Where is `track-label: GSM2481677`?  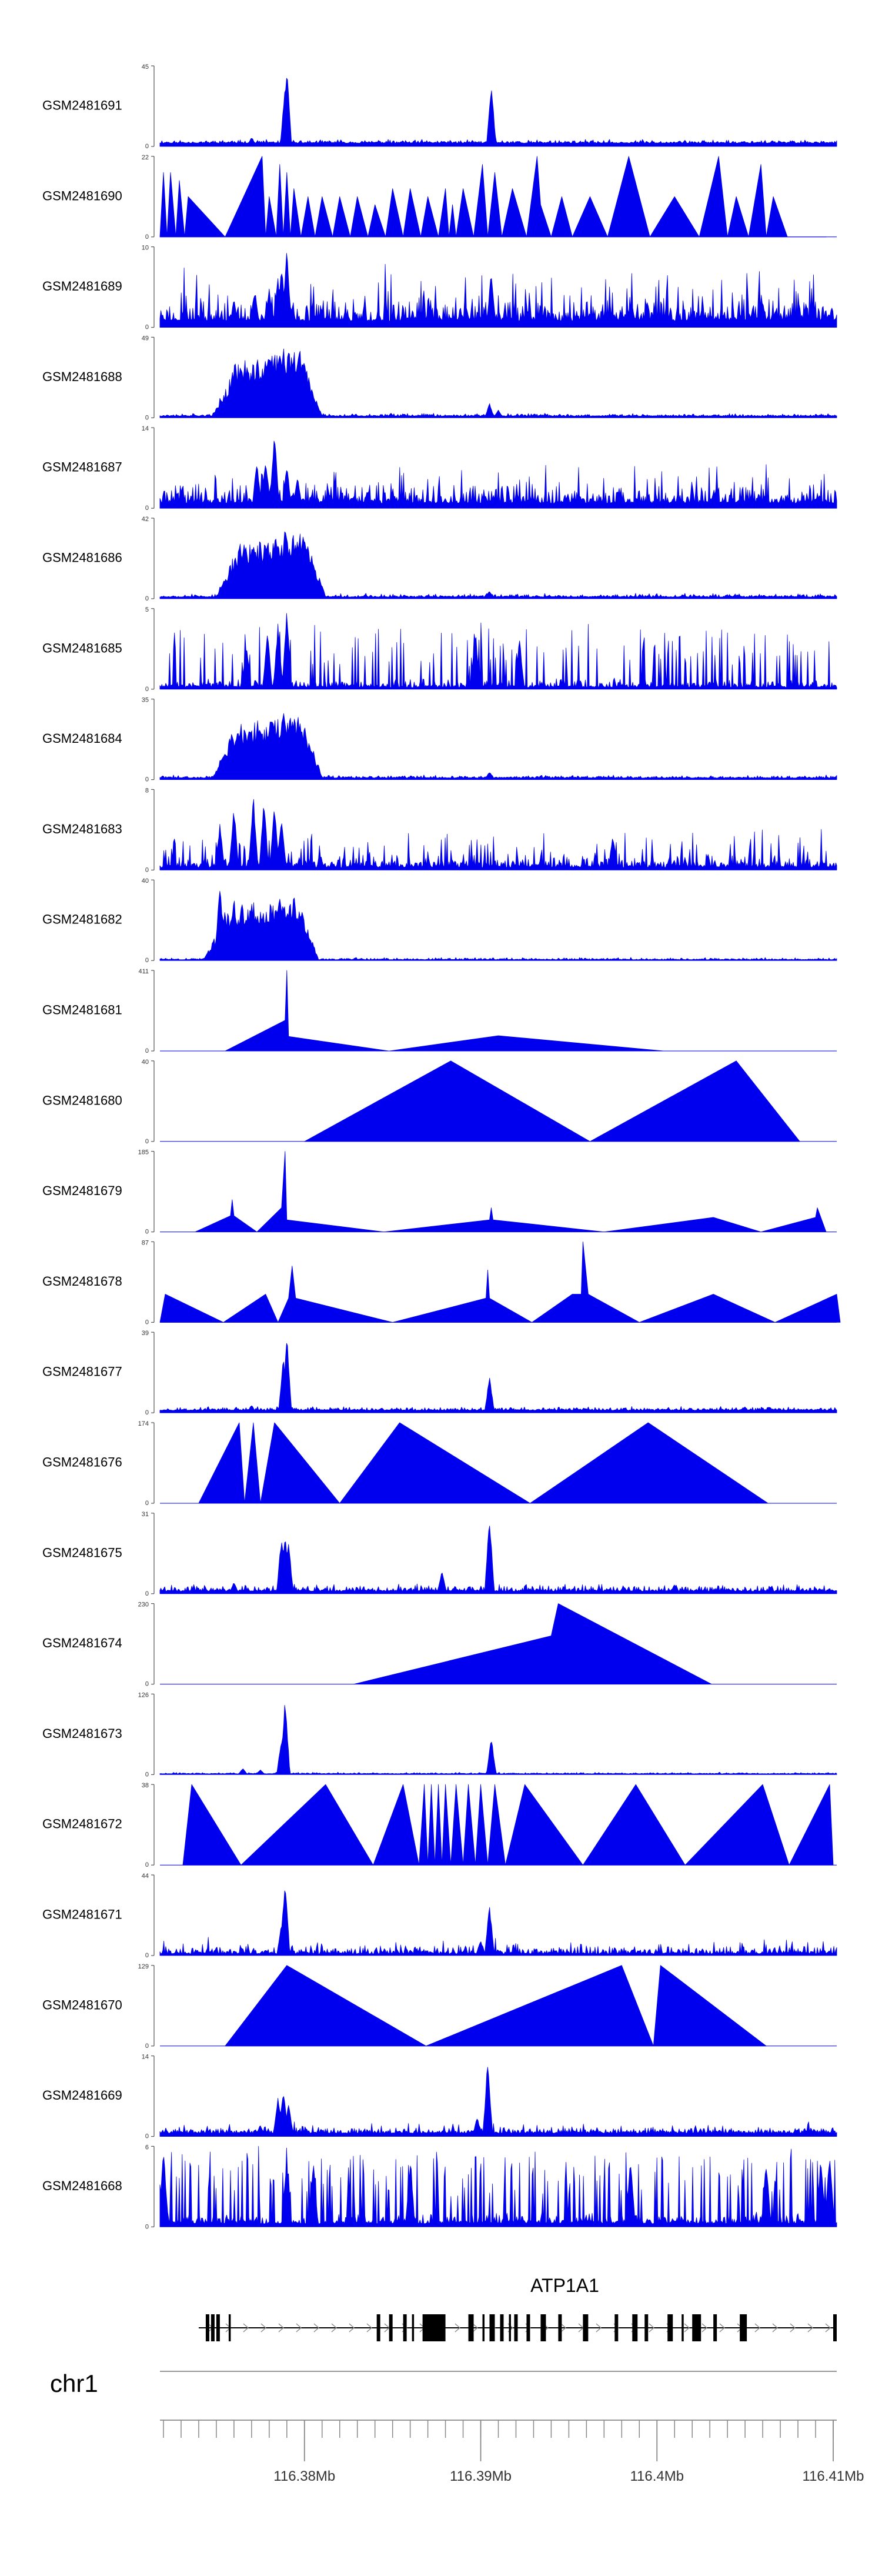
track-label: GSM2481677 is located at coordinates (82, 1371).